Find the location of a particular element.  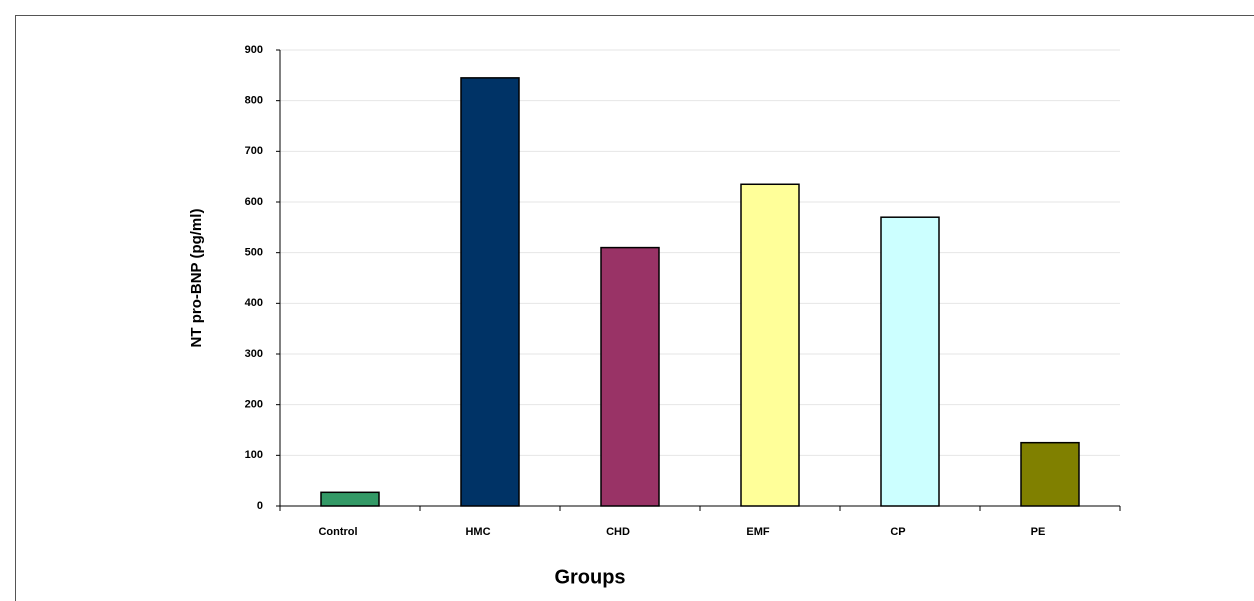

y-tick-label: 900 is located at coordinates (254, 50).